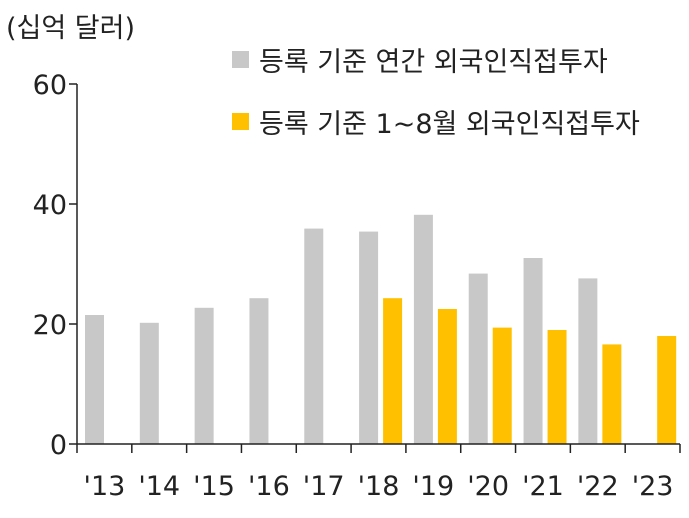 The height and width of the screenshot is (518, 689). Describe the element at coordinates (653, 486) in the screenshot. I see `x-tick-label: '23` at that location.